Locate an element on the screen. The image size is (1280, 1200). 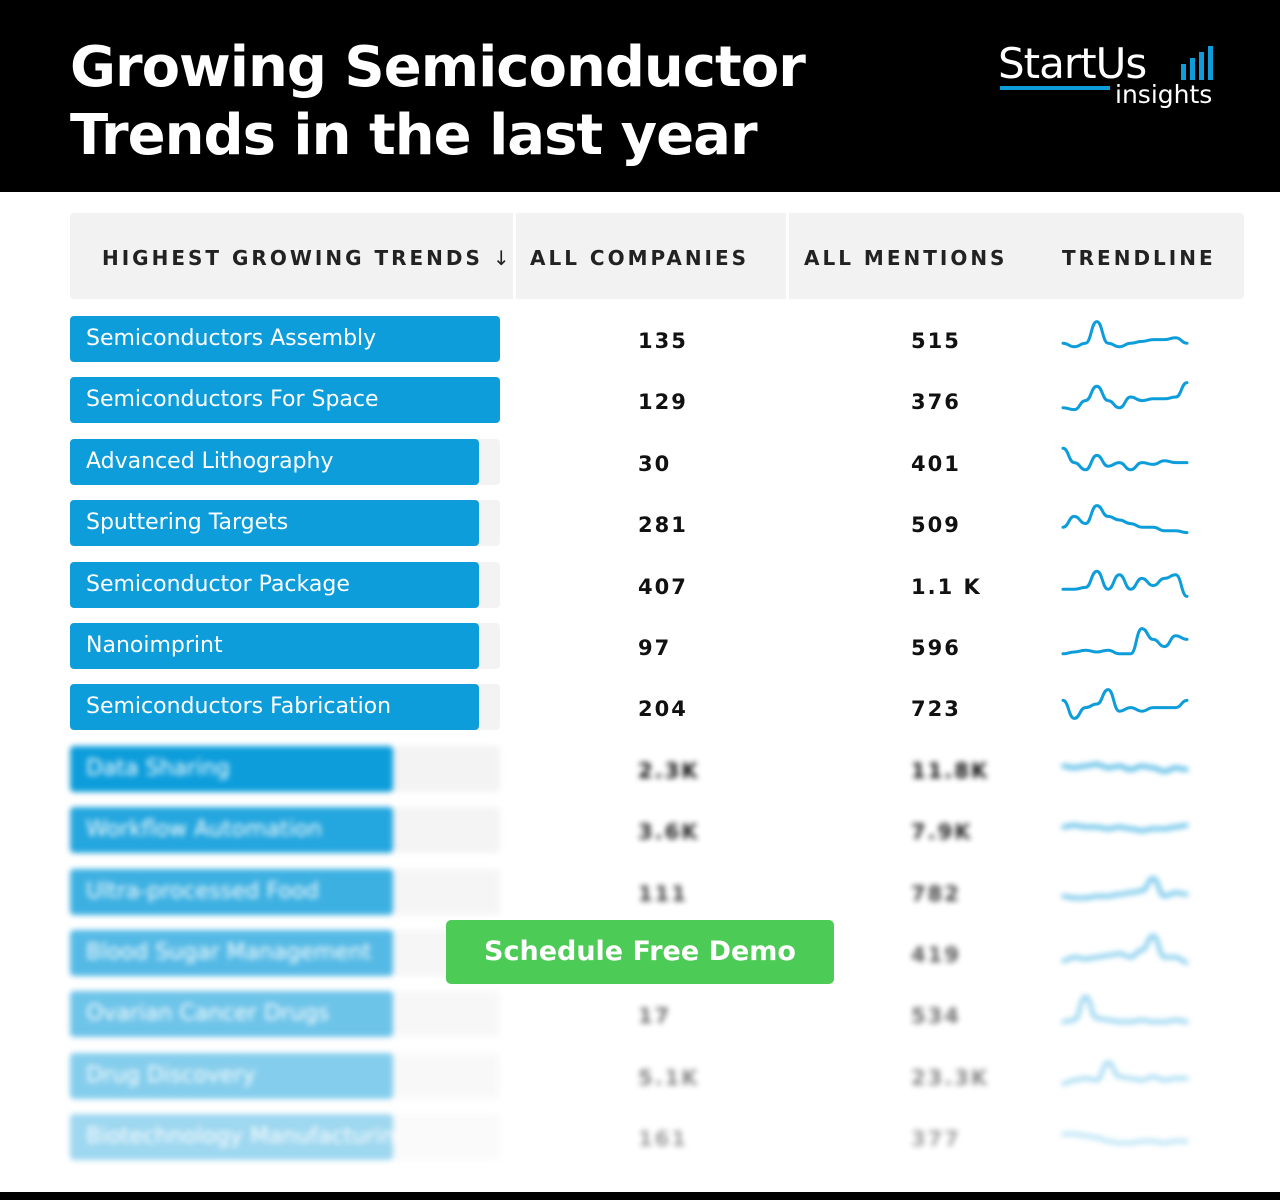
header-trends-label: HIGHEST GROWING TRENDS is located at coordinates (292, 258).